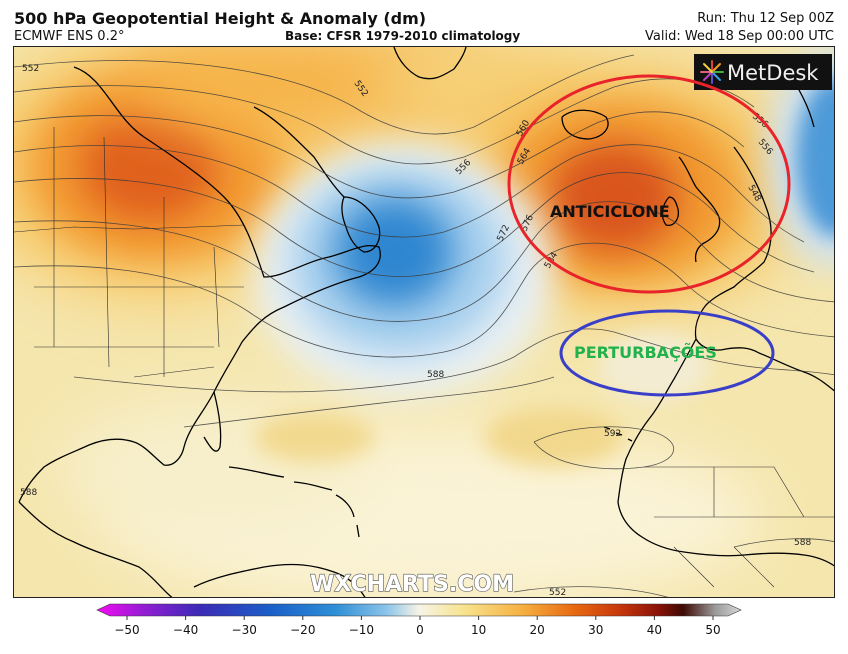 The height and width of the screenshot is (654, 848). I want to click on wxcharts-watermark: WXCHARTS.COM, so click(412, 584).